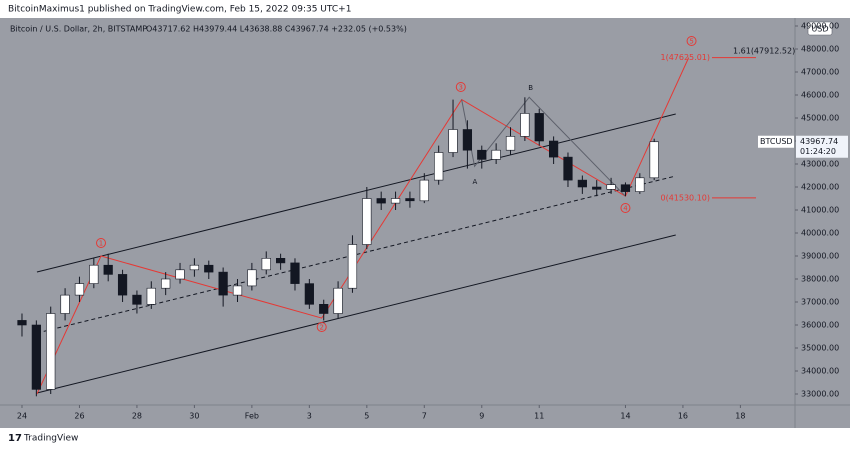 This screenshot has height=450, width=850. I want to click on price-badge, so click(822, 146).